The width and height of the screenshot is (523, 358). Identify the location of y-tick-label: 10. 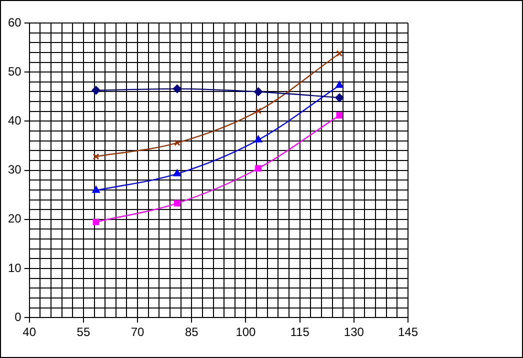
(15, 267).